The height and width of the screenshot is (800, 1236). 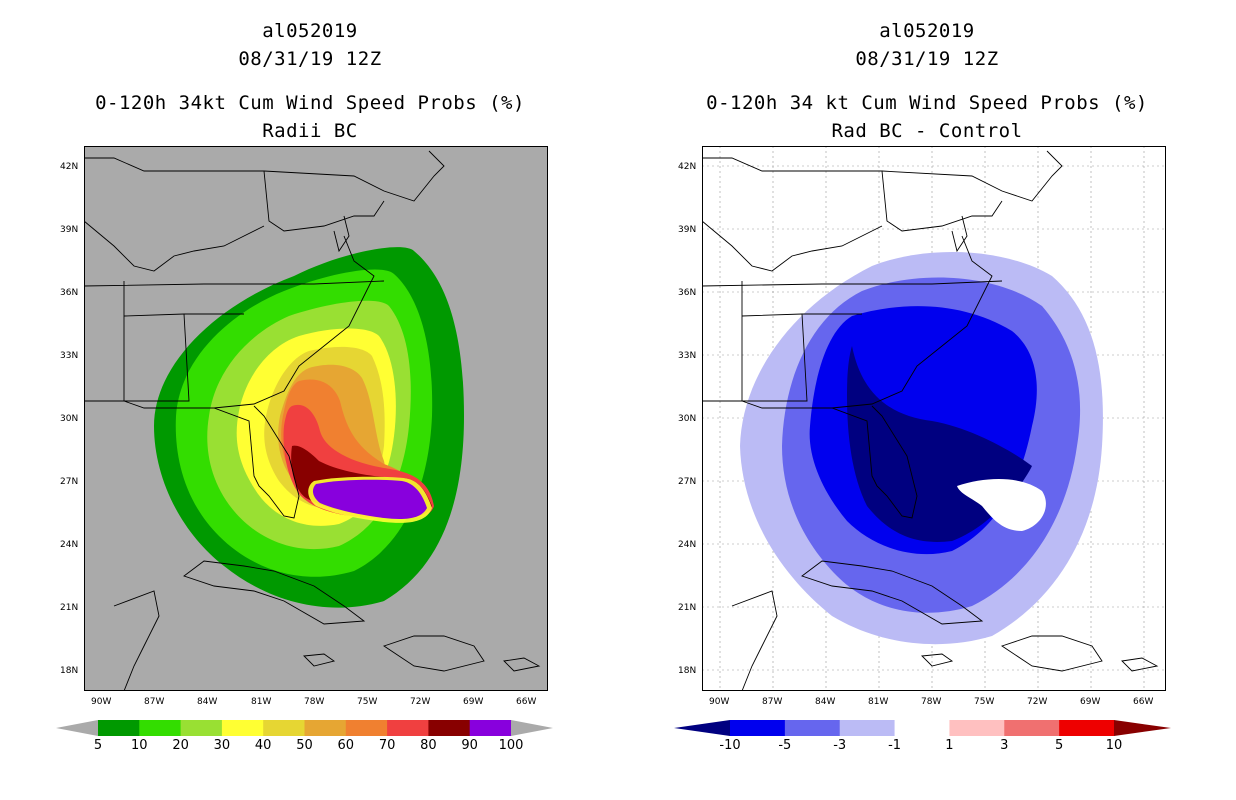 I want to click on right-colorbar, so click(x=922, y=728).